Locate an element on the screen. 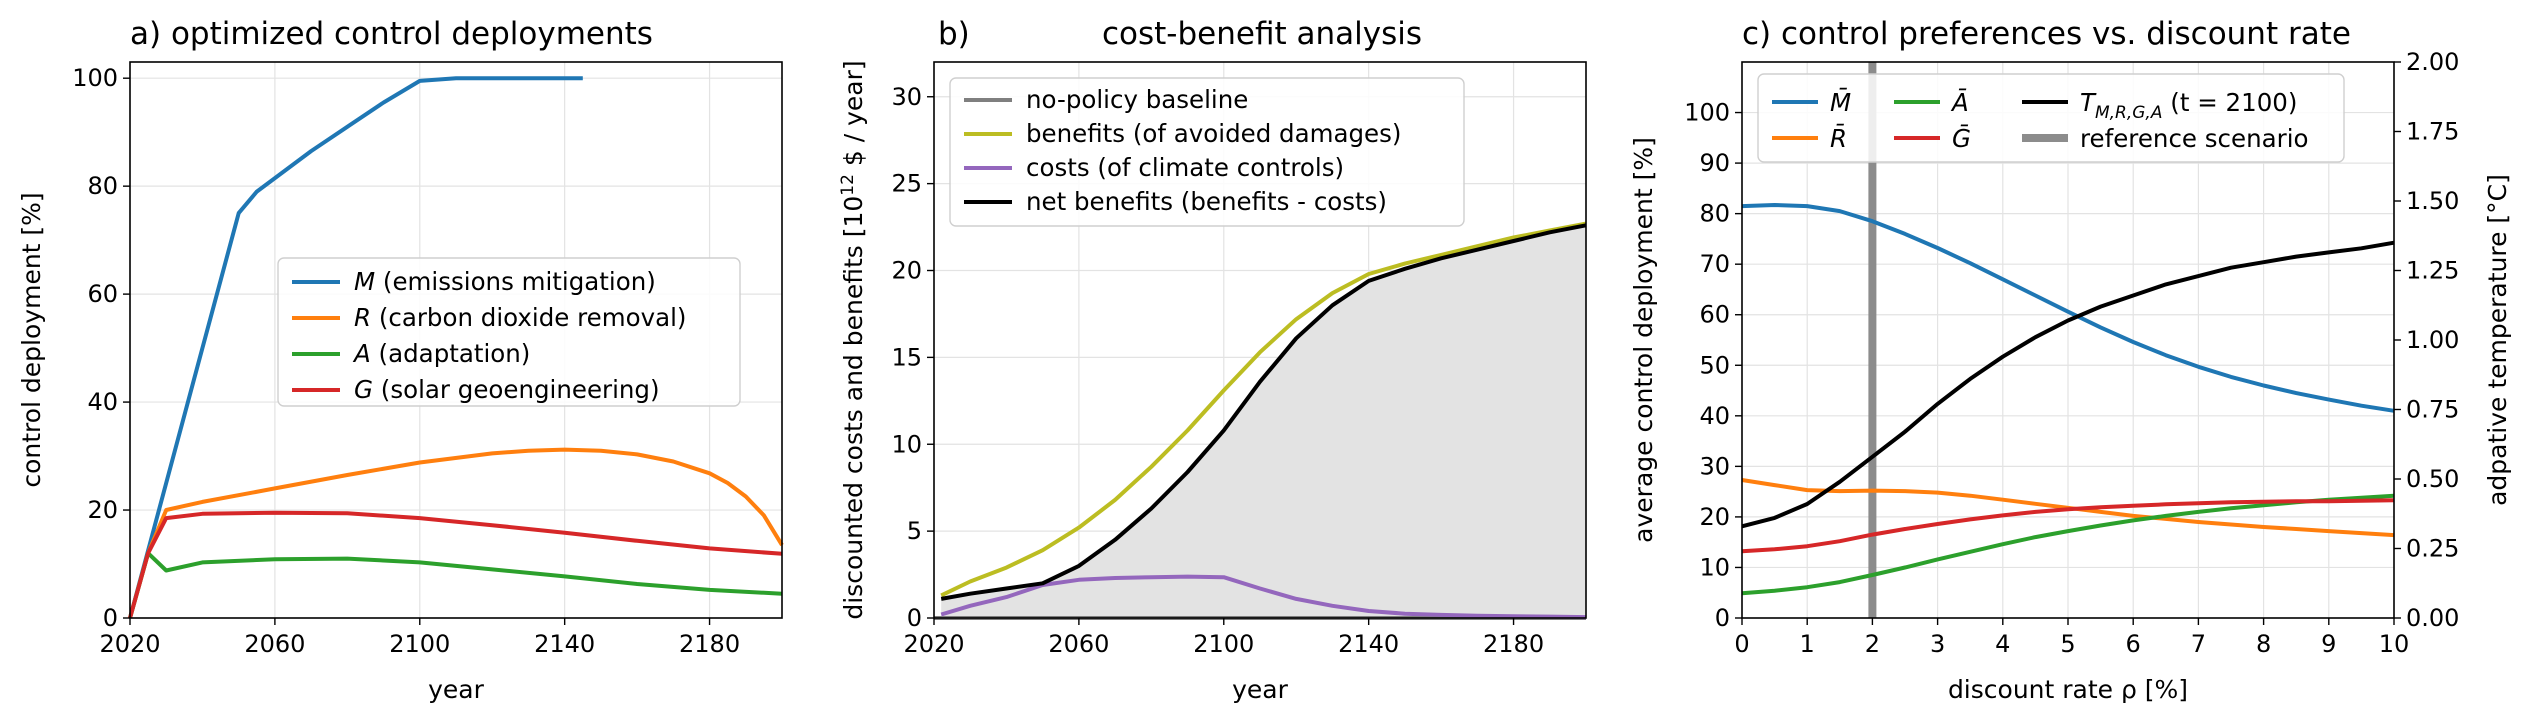  panel-c-ylabel: average control deployment [%] is located at coordinates (1643, 340).